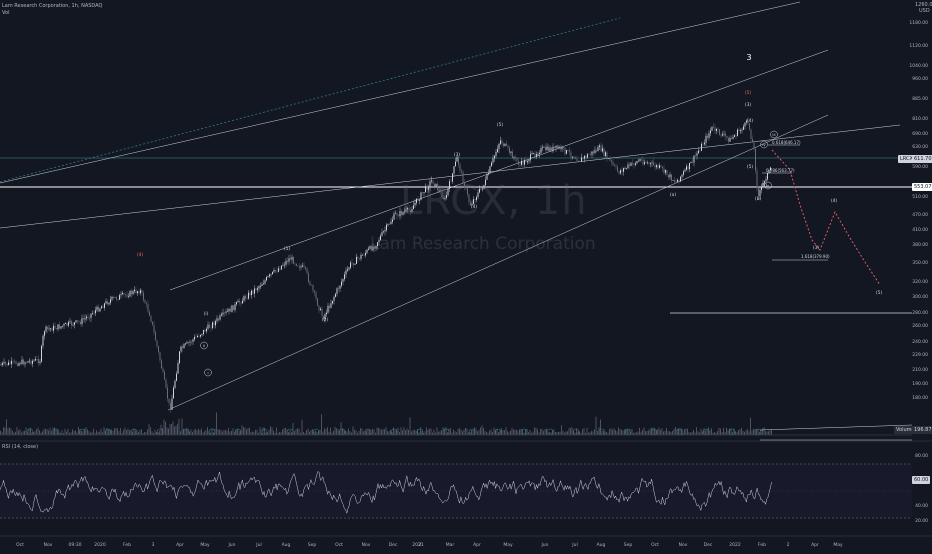 Image resolution: width=932 pixels, height=554 pixels. I want to click on time-axis-label: Aug, so click(601, 545).